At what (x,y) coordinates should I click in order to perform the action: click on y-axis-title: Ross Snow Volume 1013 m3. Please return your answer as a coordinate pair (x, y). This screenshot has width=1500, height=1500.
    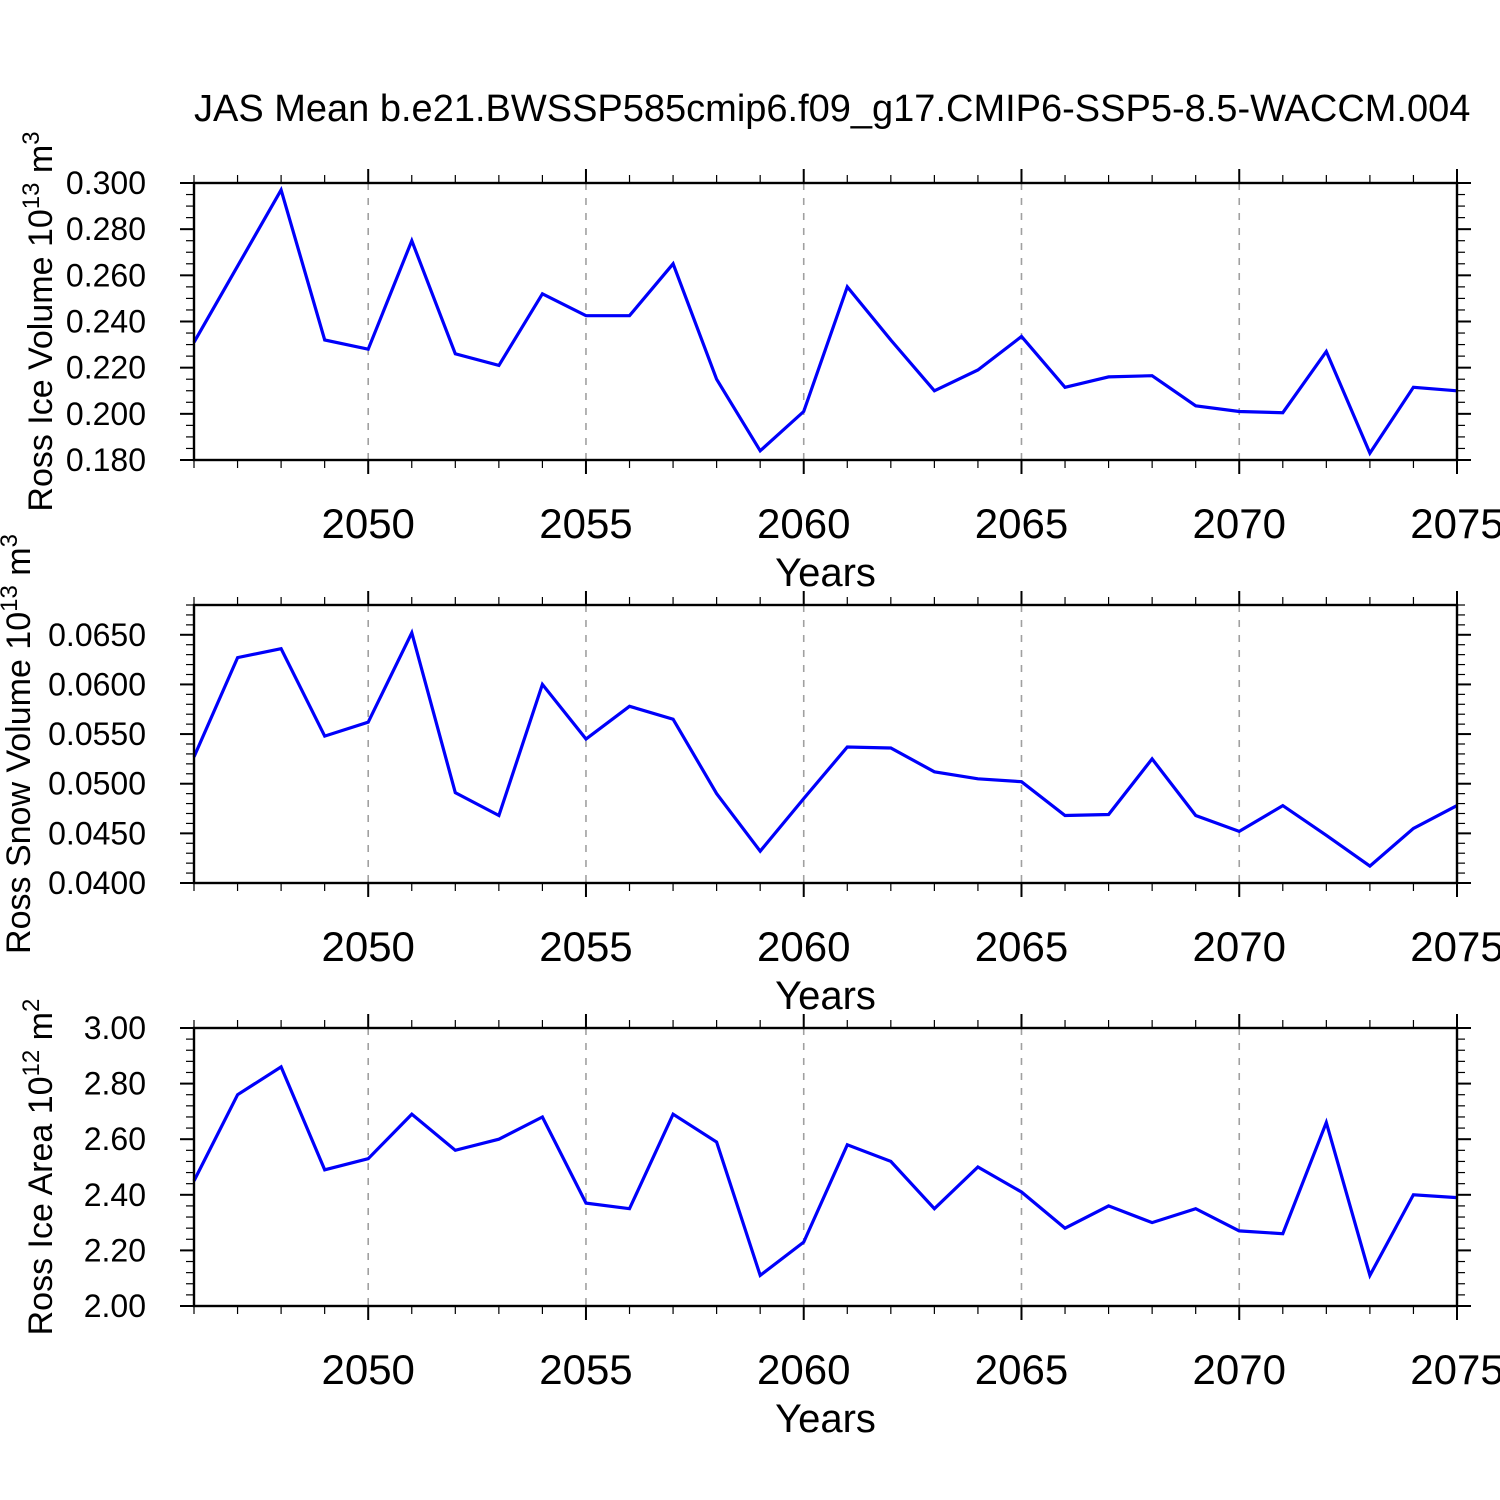
    Looking at the image, I should click on (19, 744).